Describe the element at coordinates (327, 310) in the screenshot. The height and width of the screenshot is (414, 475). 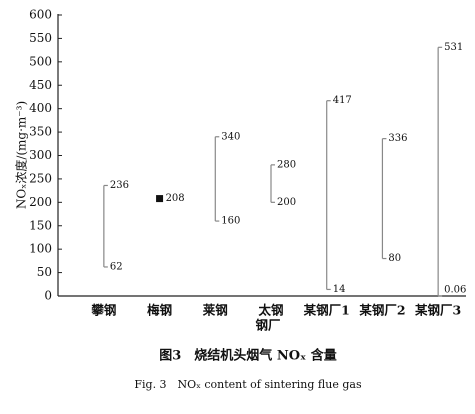
I see `x-tick-label: 某钢厂1` at that location.